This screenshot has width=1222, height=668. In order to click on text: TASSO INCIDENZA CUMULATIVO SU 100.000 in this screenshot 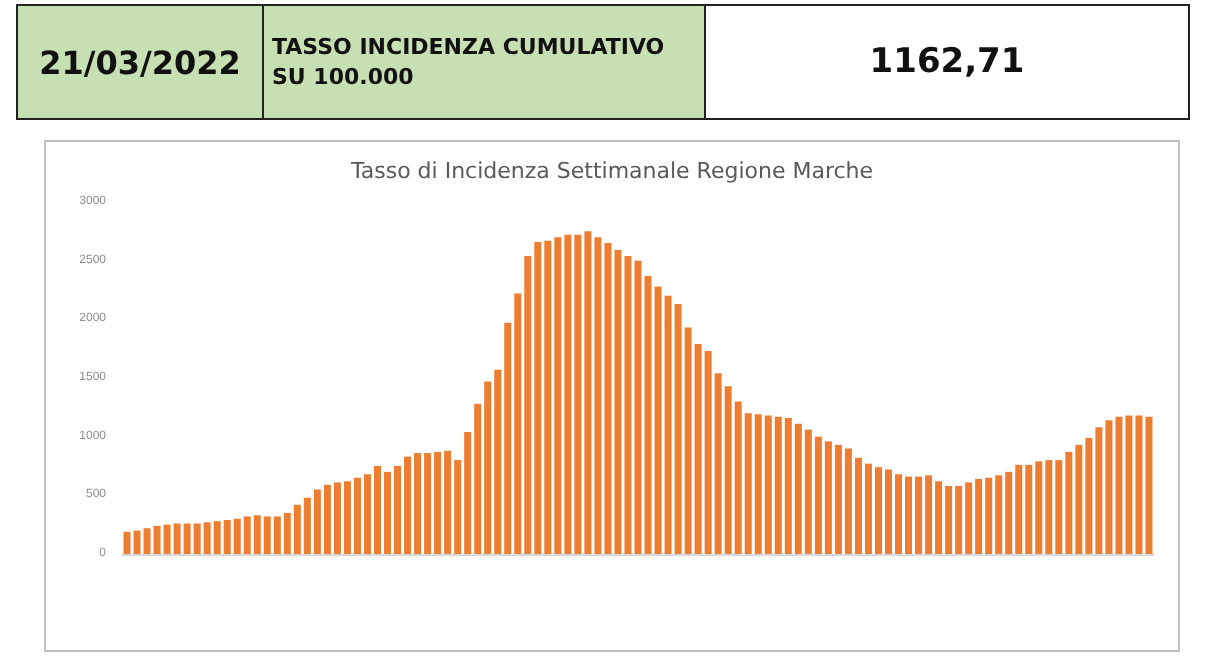, I will do `click(484, 62)`.